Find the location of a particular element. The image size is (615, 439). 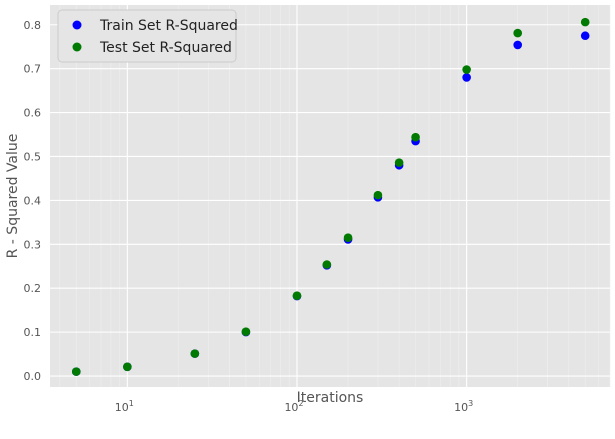

x-tick-label: 10² is located at coordinates (293, 406).